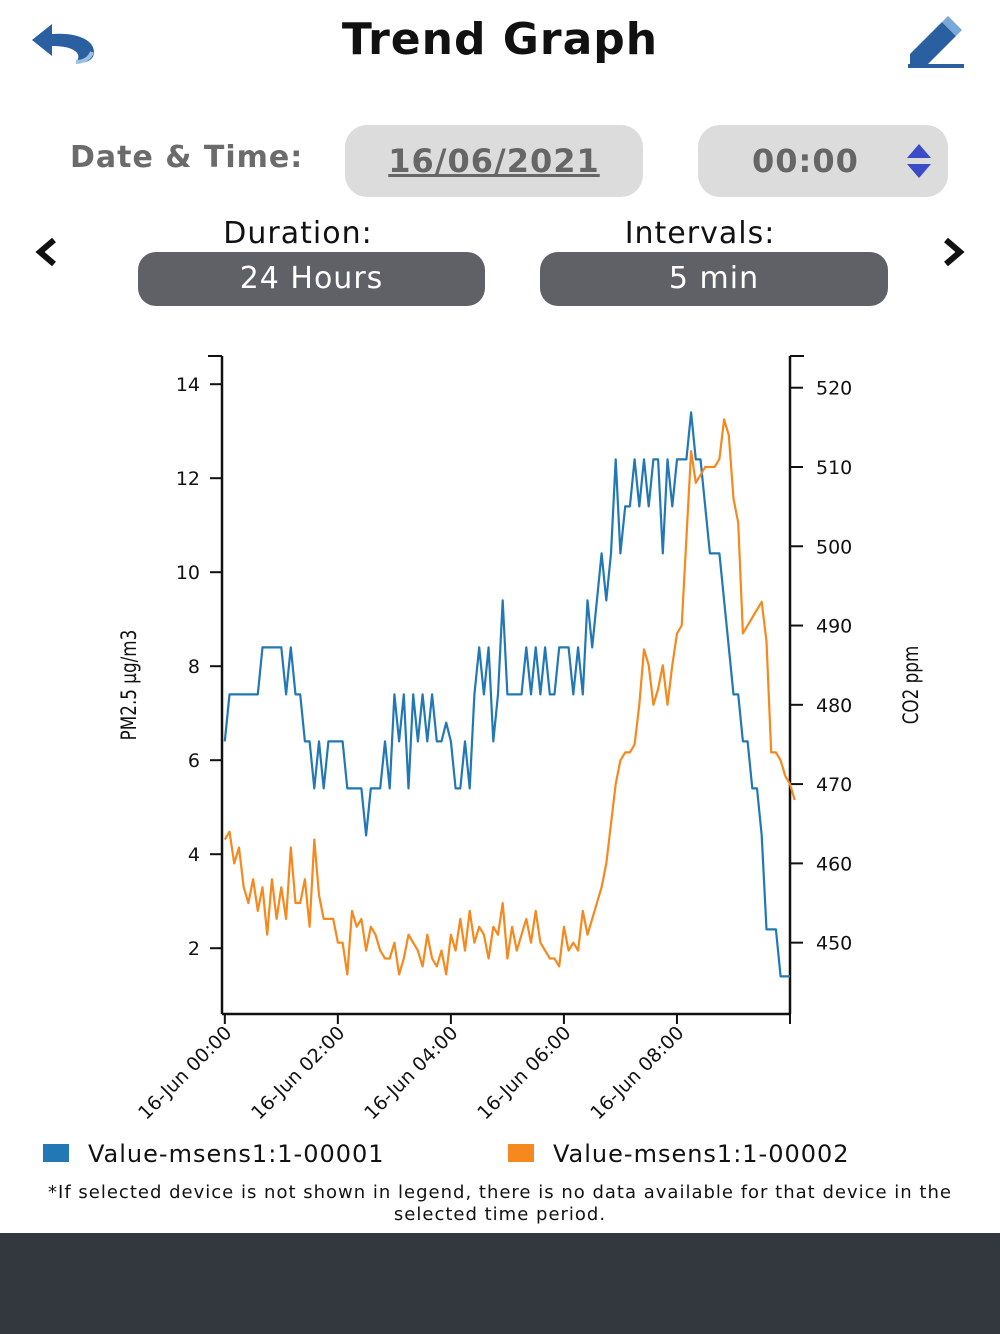  Describe the element at coordinates (194, 949) in the screenshot. I see `y-tick-label: 2` at that location.